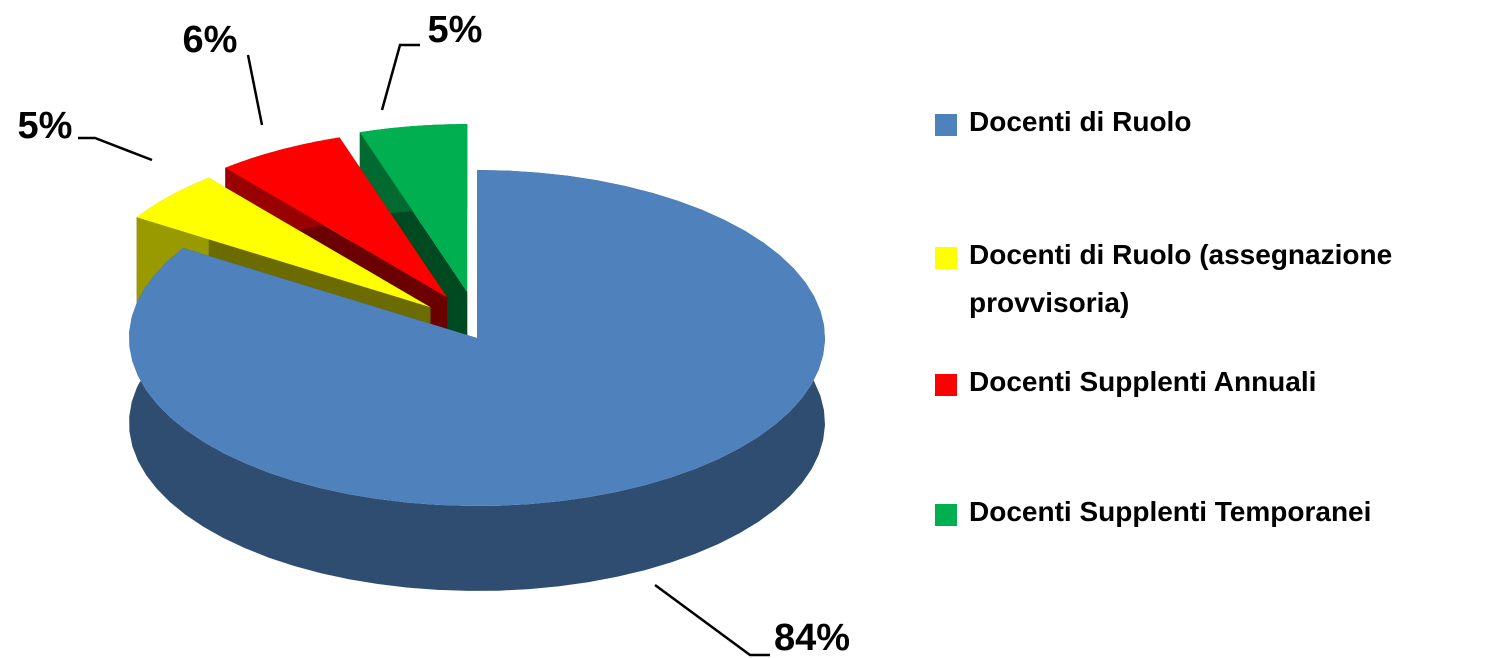 The width and height of the screenshot is (1501, 658). I want to click on legend-item: Docenti Supplenti Annuali, so click(1212, 386).